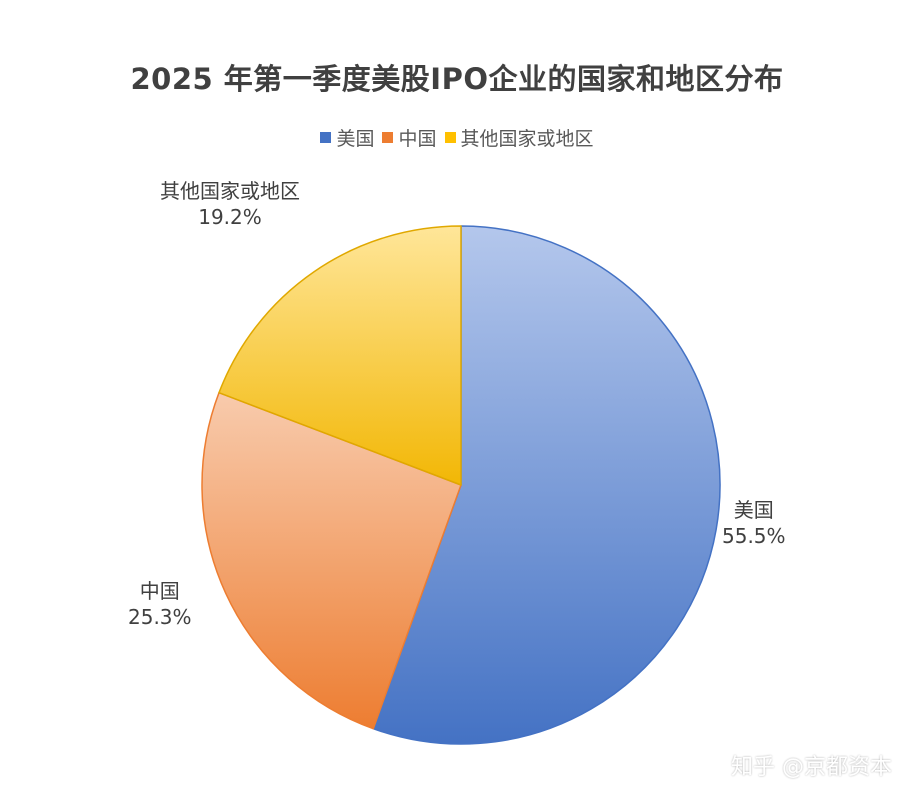  What do you see at coordinates (457, 79) in the screenshot?
I see `chart-title: 2025 年第一季度美股IPO企业的国家和地区分布` at bounding box center [457, 79].